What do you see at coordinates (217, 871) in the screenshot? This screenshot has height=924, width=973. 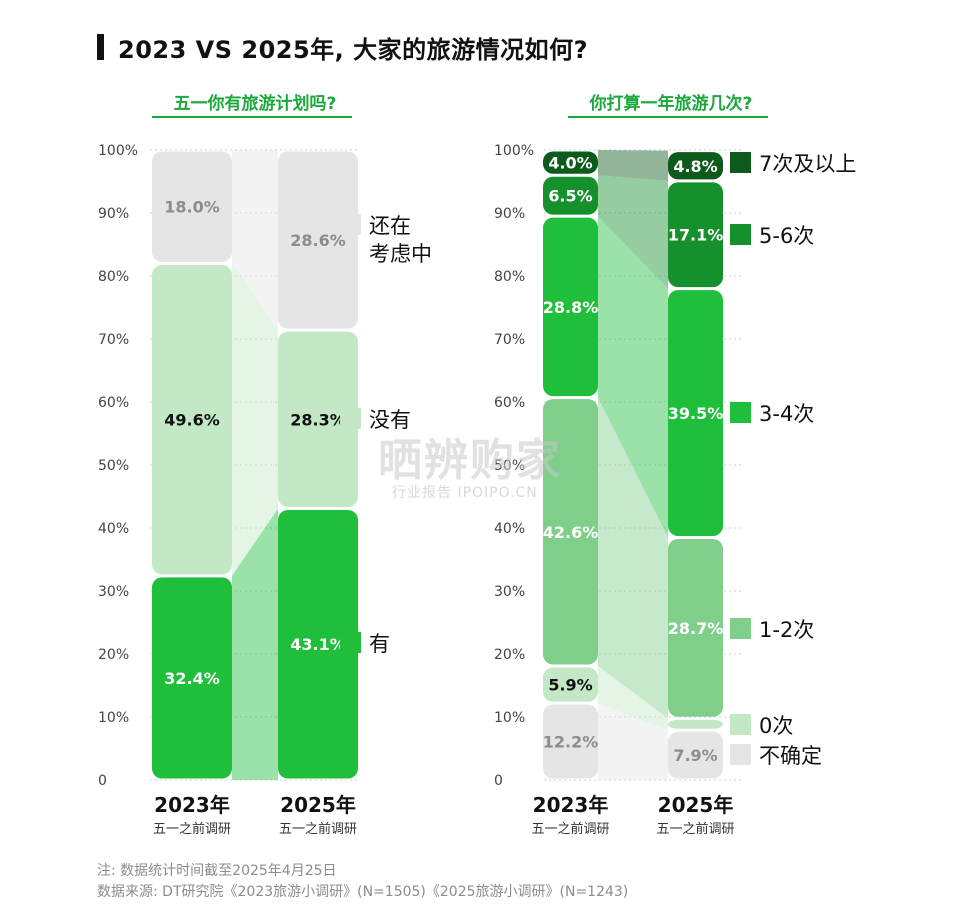 I see `note-line-1: 注: 数据统计时间截至2025年4月25日` at bounding box center [217, 871].